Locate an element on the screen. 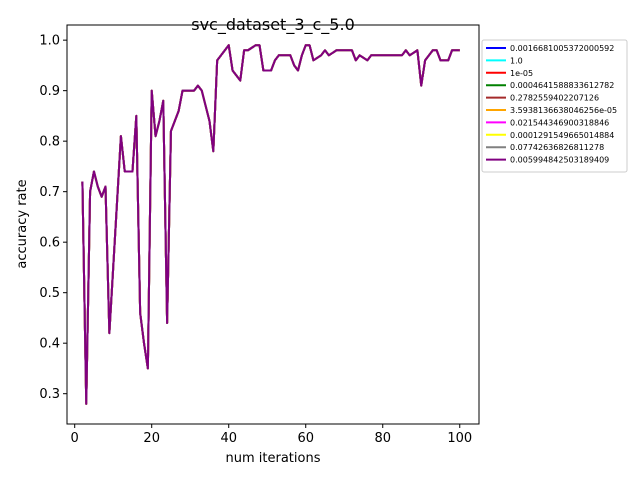  x-tick-label: 60 is located at coordinates (305, 438).